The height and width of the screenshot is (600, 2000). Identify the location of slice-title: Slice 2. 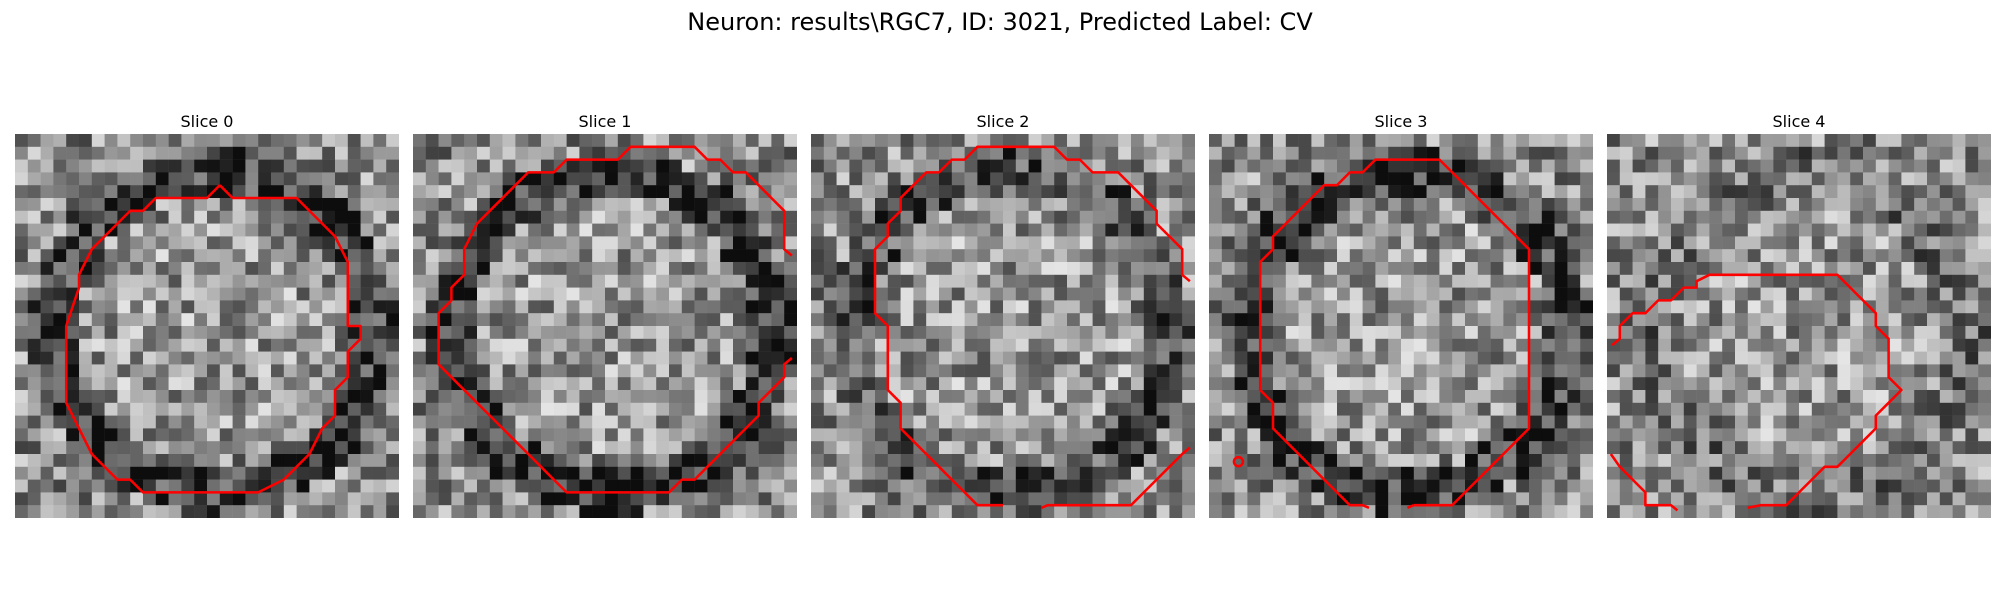
(1003, 121).